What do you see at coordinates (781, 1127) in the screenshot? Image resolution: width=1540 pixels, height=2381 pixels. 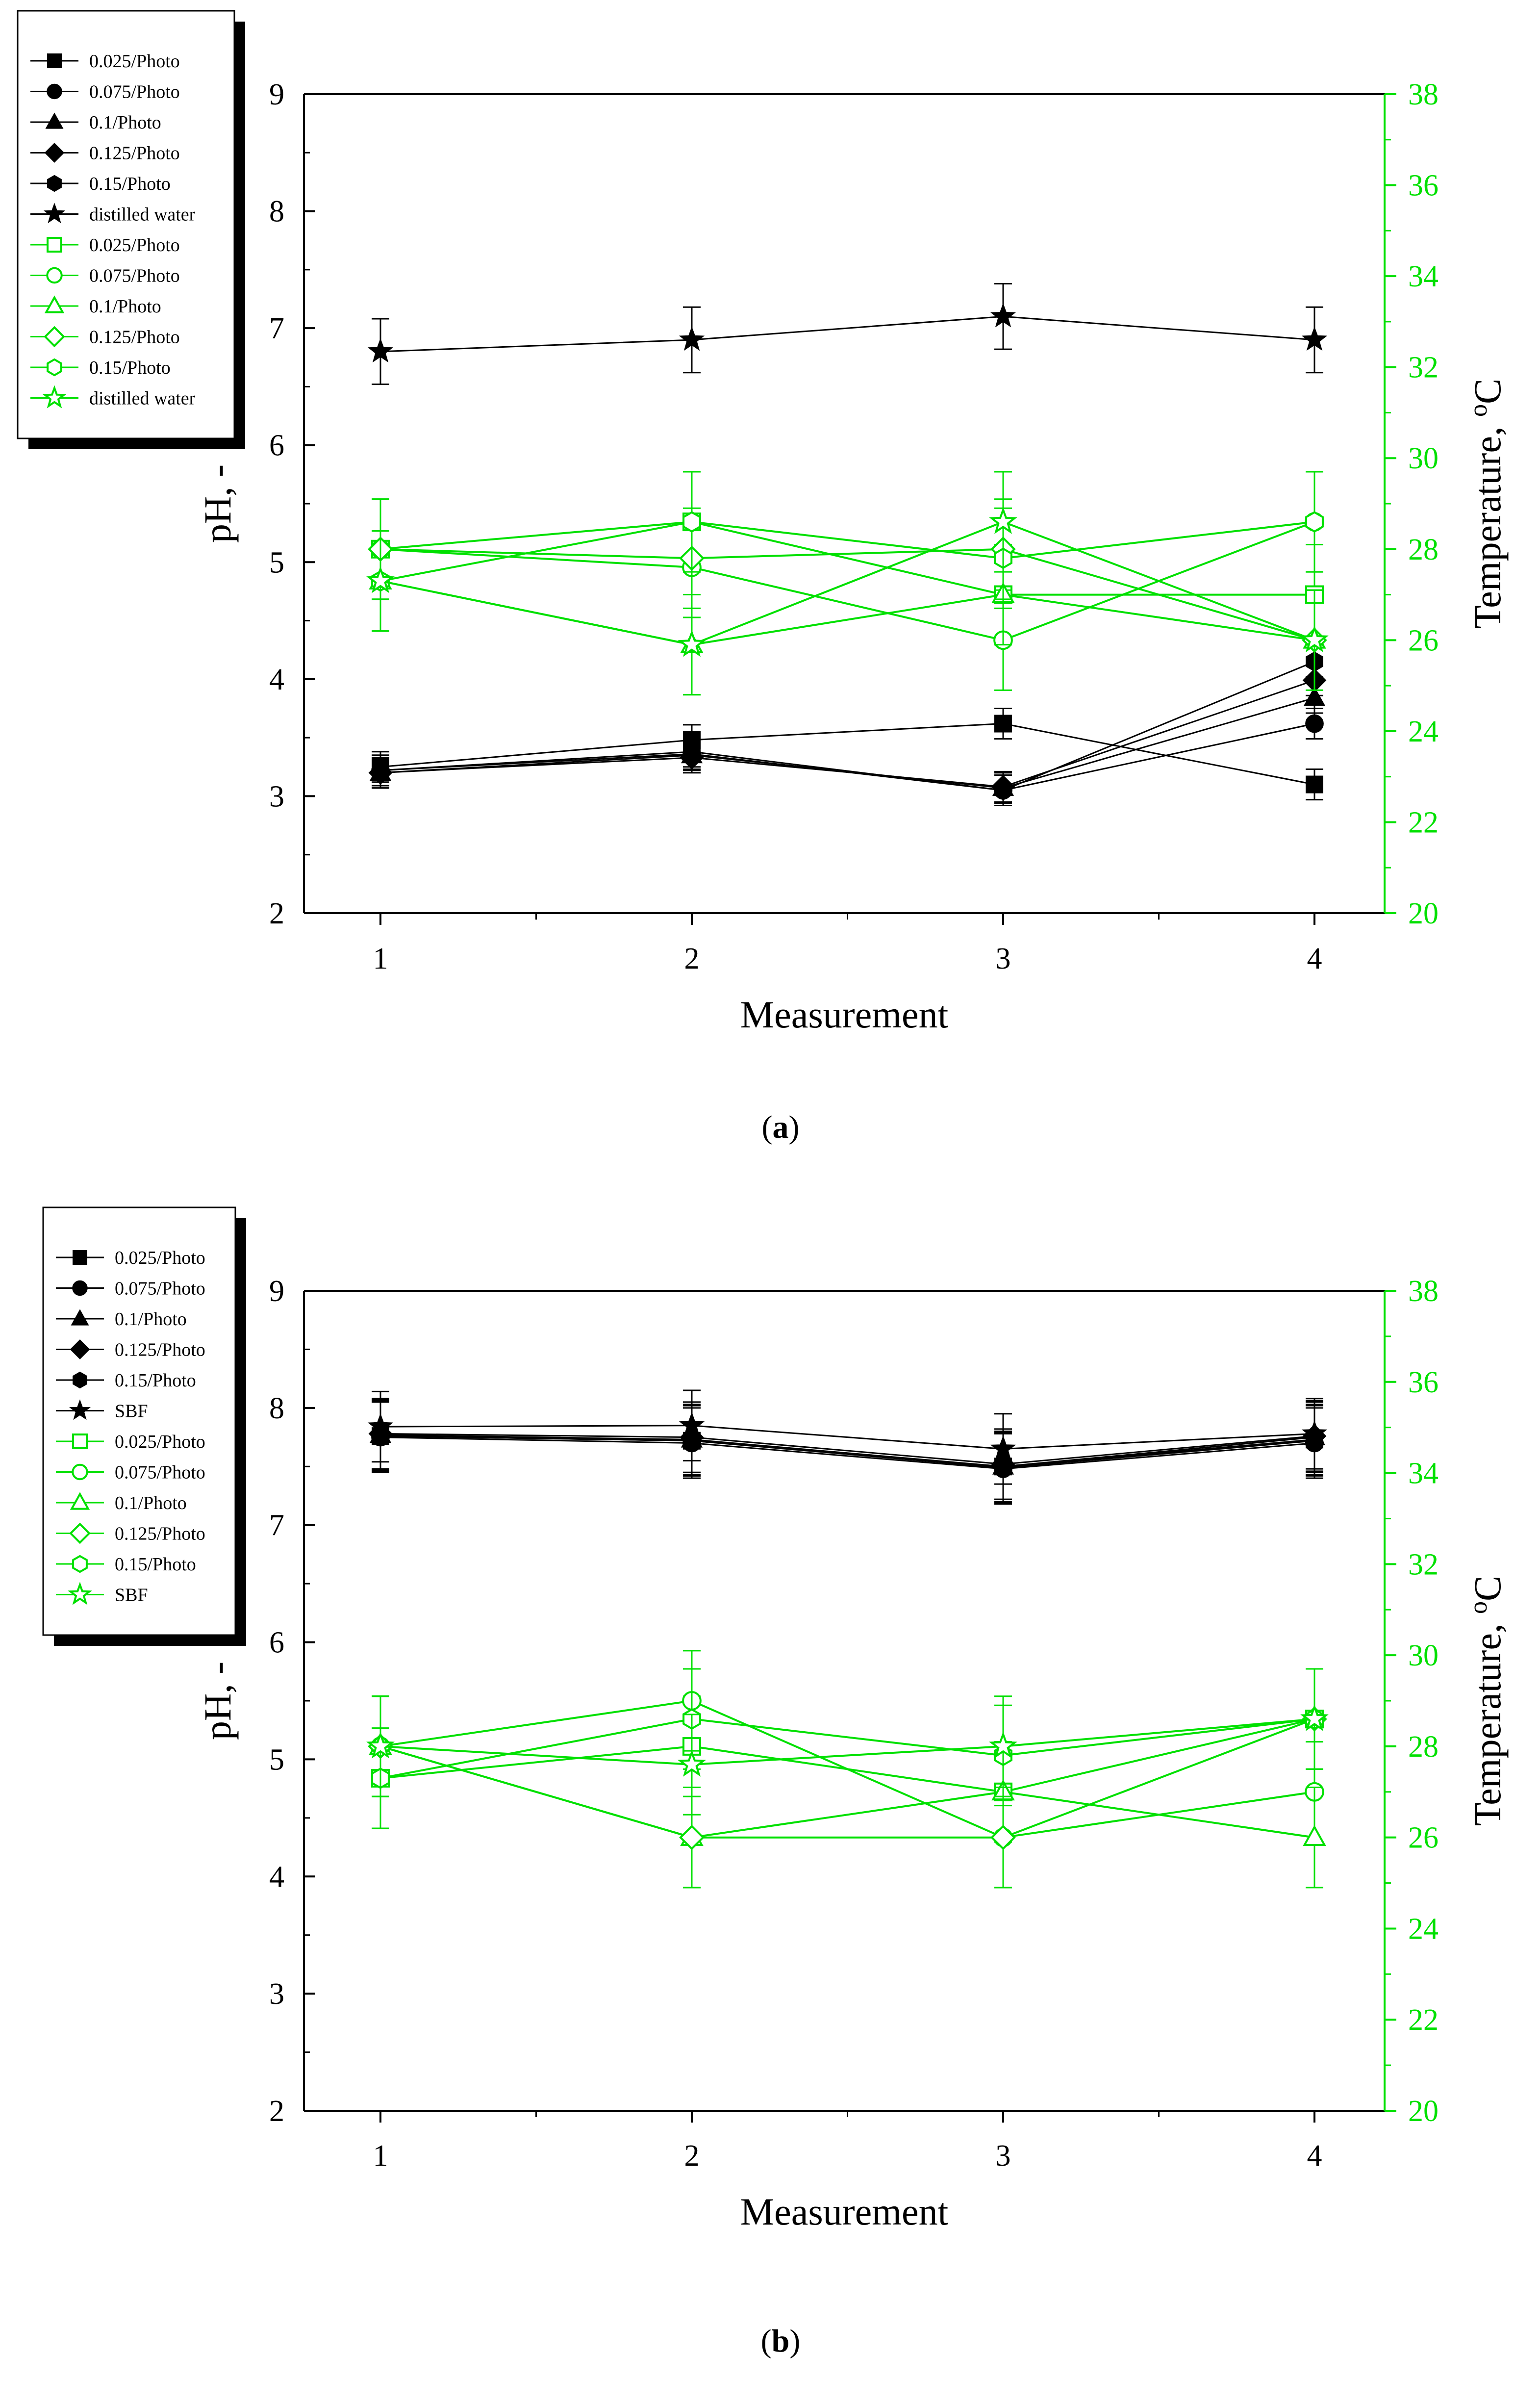 I see `panel-caption: (a)` at bounding box center [781, 1127].